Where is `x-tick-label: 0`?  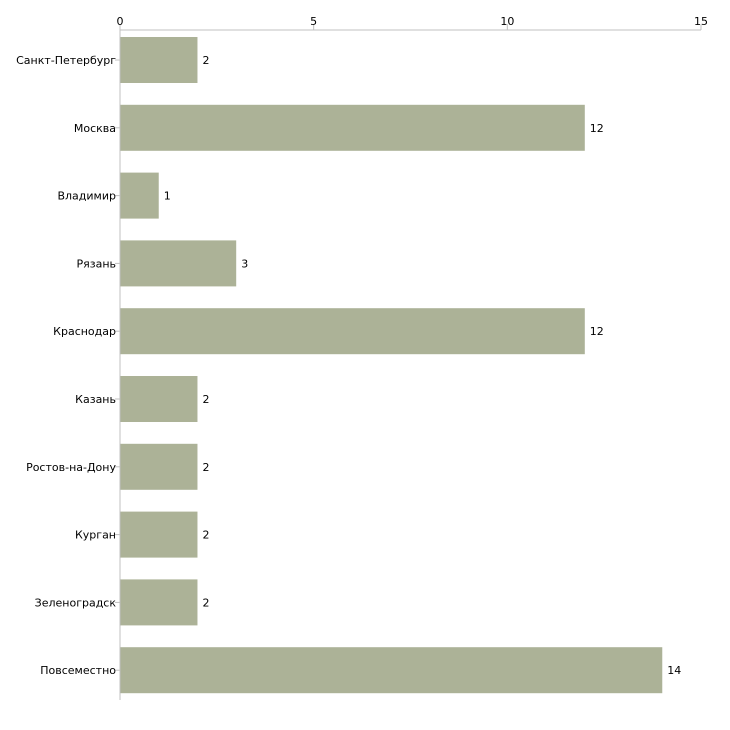
x-tick-label: 0 is located at coordinates (120, 21).